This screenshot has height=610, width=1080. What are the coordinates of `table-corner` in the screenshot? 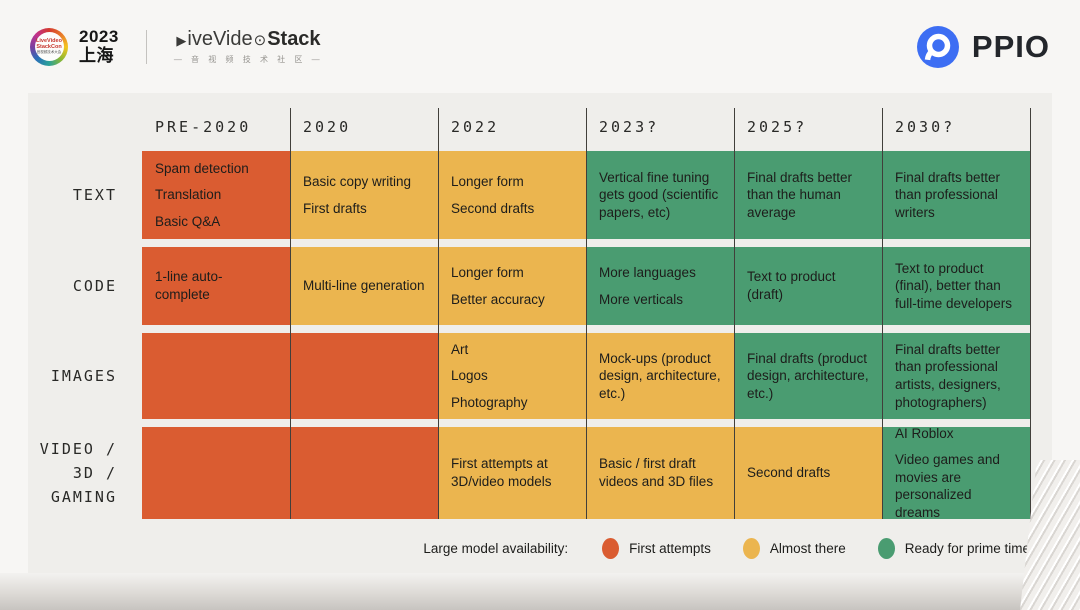 It's located at (85, 125).